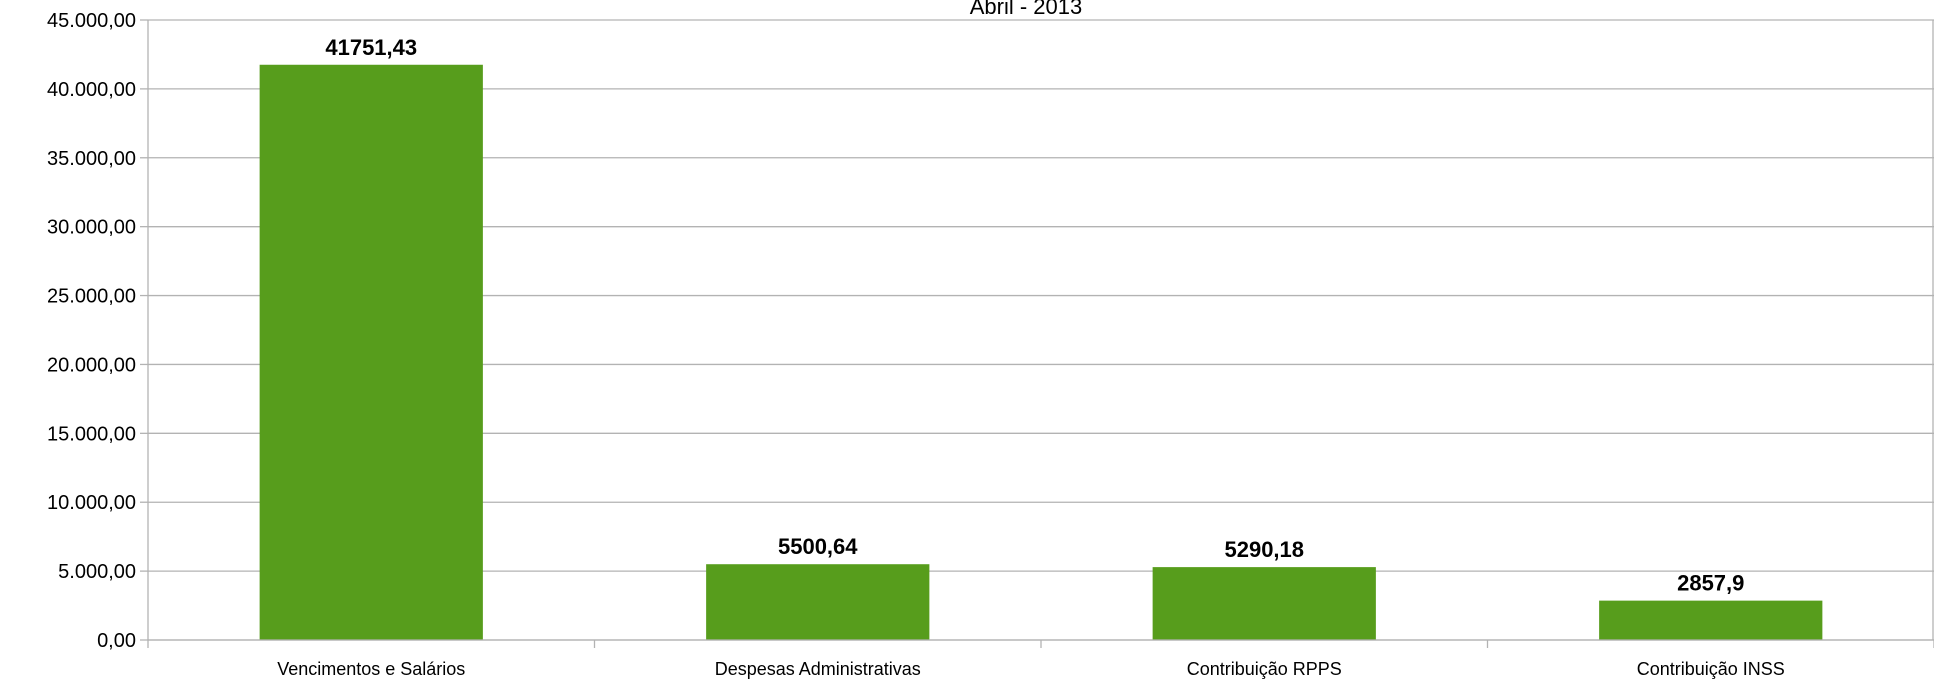  I want to click on bar-value-label: 5500,64, so click(818, 546).